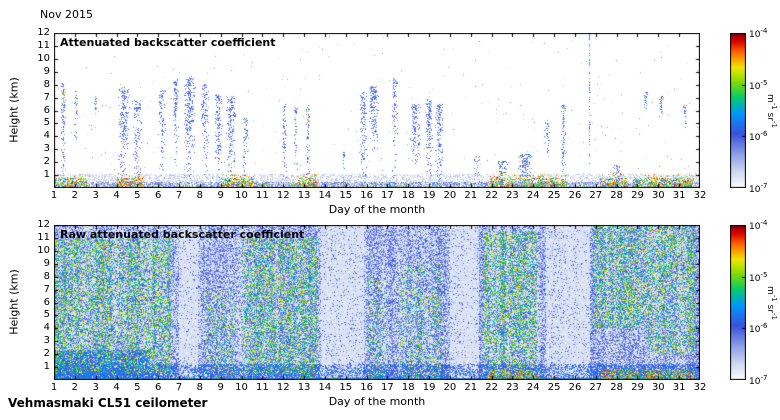 This screenshot has width=780, height=420. What do you see at coordinates (575, 387) in the screenshot?
I see `x-tick-label: 26` at bounding box center [575, 387].